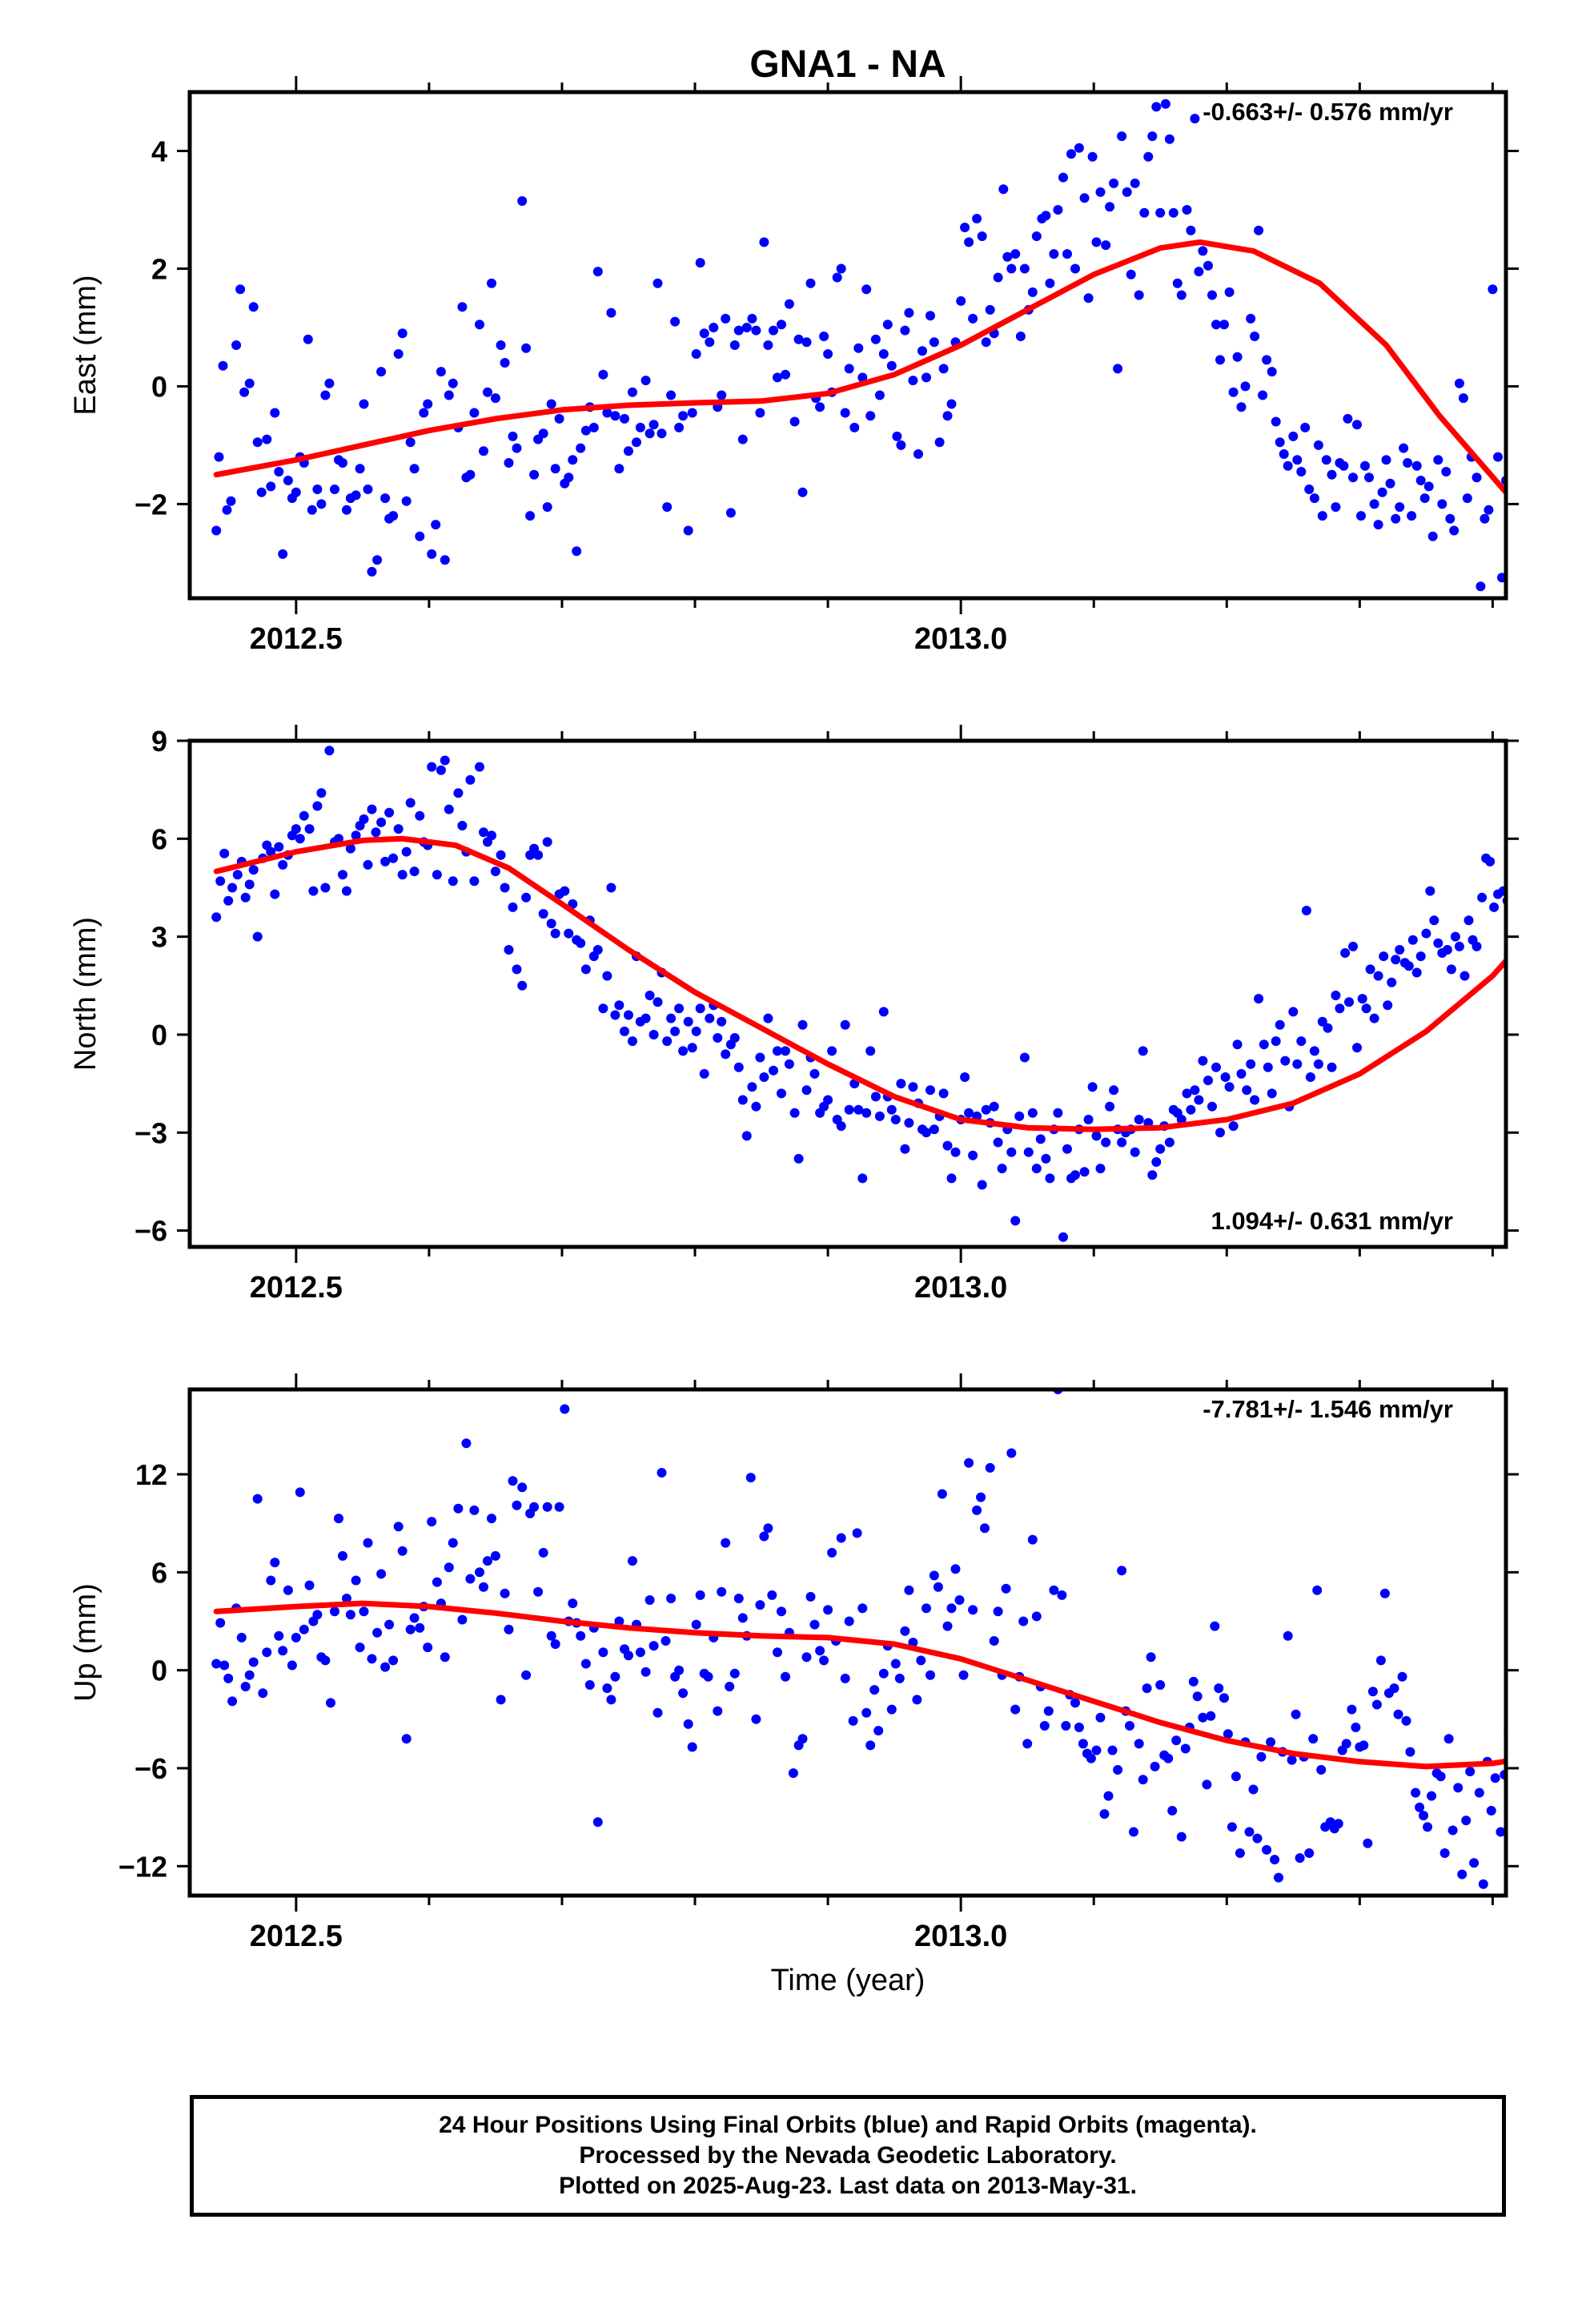 Image resolution: width=1582 pixels, height=2324 pixels. I want to click on east-y-axis-label: East (mm), so click(86, 345).